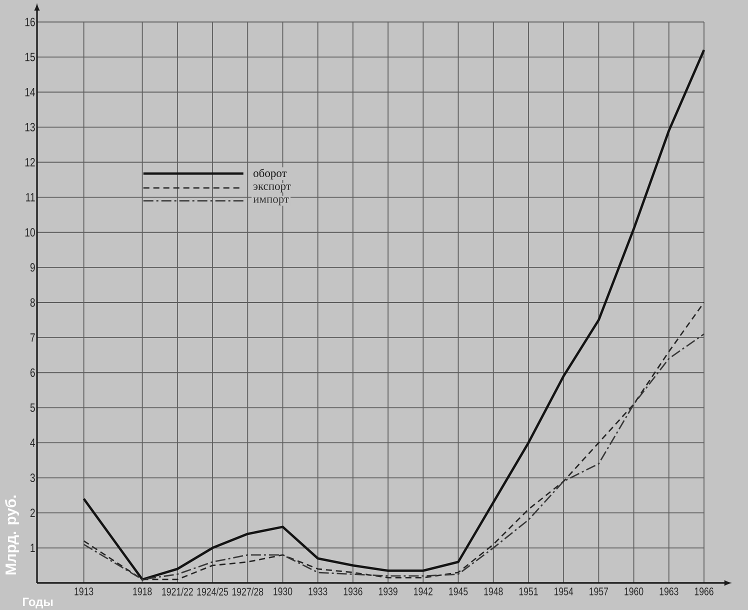  I want to click on x-tick-label: 1960, so click(634, 592).